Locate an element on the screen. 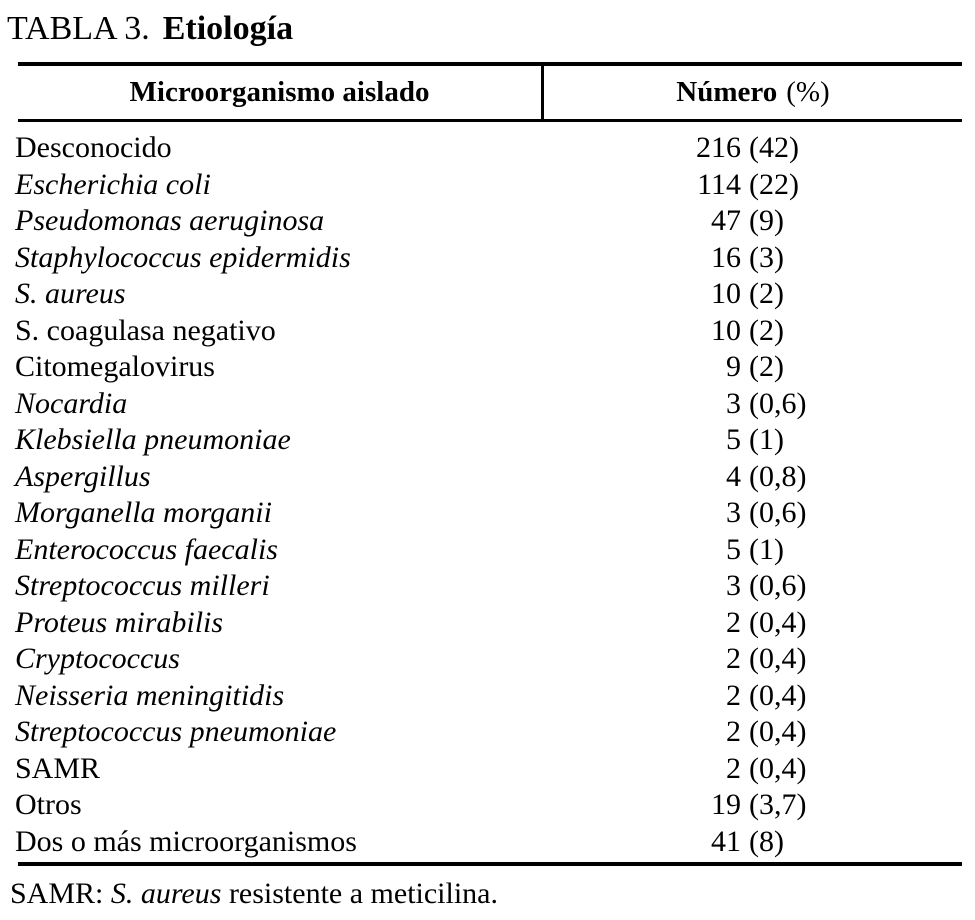 This screenshot has width=975, height=920. value-count: 16 is located at coordinates (726, 257).